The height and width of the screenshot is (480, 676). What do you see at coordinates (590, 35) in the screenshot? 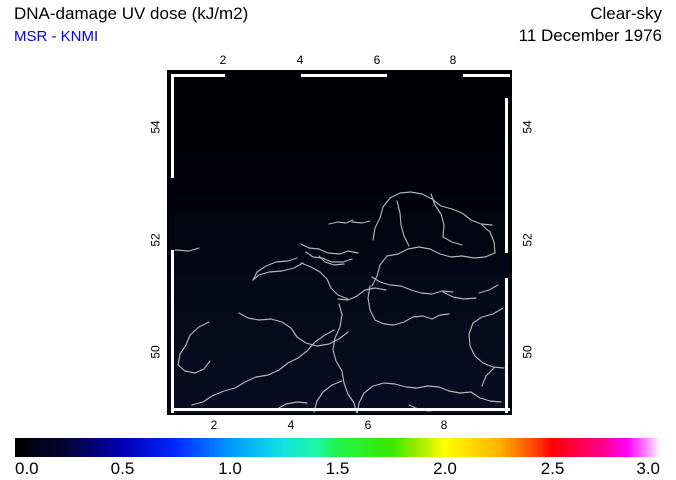
I see `date-label: 11 December 1976` at bounding box center [590, 35].